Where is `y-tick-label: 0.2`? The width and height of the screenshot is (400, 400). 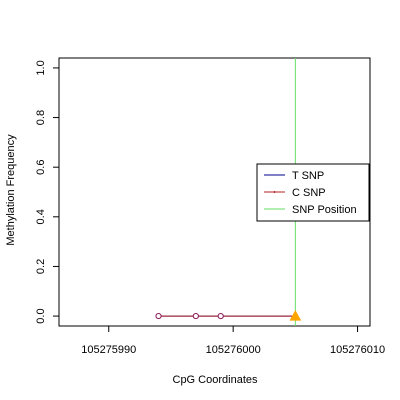 y-tick-label: 0.2 is located at coordinates (41, 266).